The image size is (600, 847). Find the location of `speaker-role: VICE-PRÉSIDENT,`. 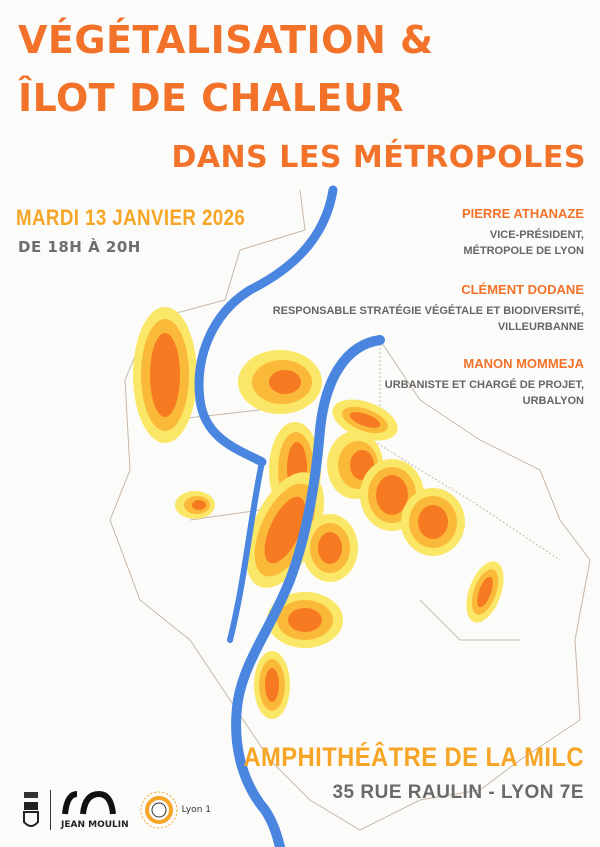

speaker-role: VICE-PRÉSIDENT, is located at coordinates (536, 235).